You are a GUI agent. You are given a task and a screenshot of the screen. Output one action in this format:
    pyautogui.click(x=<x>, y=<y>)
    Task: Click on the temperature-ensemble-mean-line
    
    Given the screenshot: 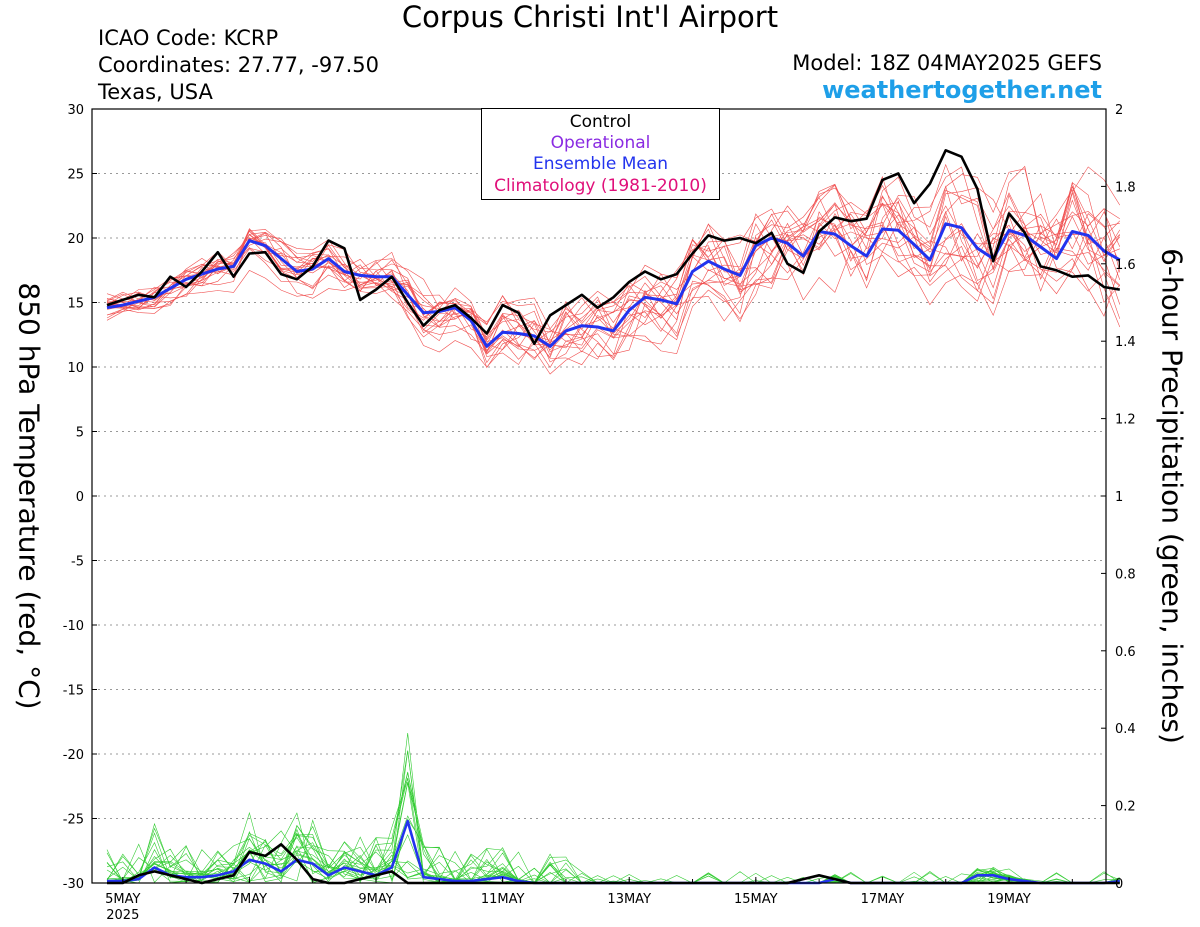 What is the action you would take?
    pyautogui.click(x=613, y=285)
    